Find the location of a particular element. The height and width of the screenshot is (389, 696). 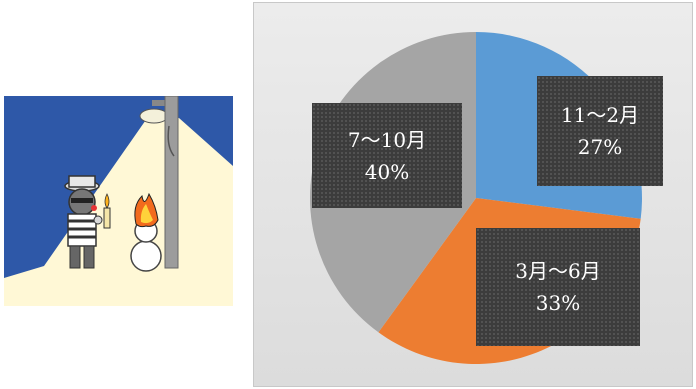

data-label: 7～10月 40% is located at coordinates (387, 155).